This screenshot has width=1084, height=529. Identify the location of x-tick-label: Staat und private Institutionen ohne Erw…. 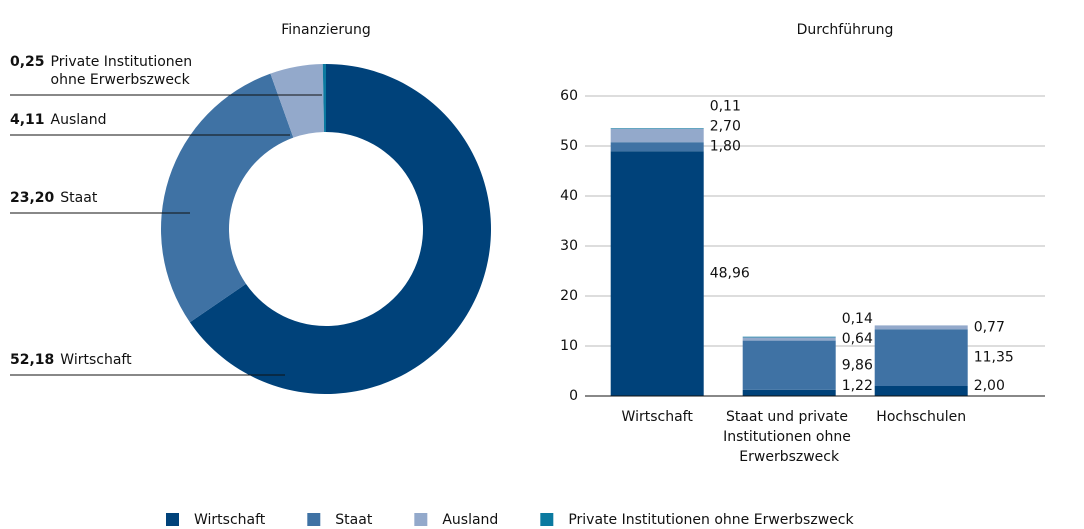
(789, 437).